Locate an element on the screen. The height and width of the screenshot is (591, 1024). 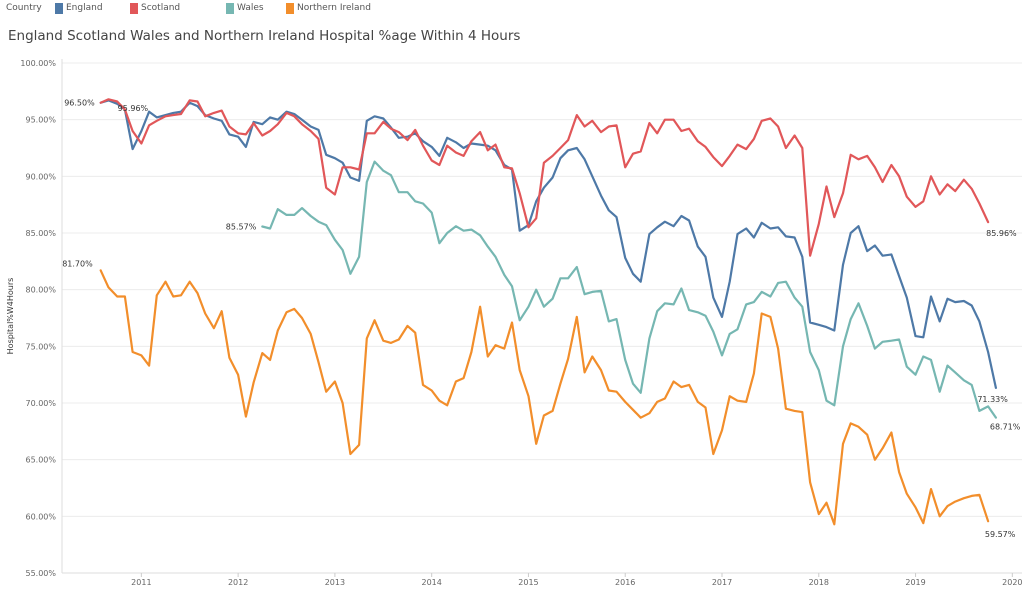
legend-swatch-wales is located at coordinates (230, 8).